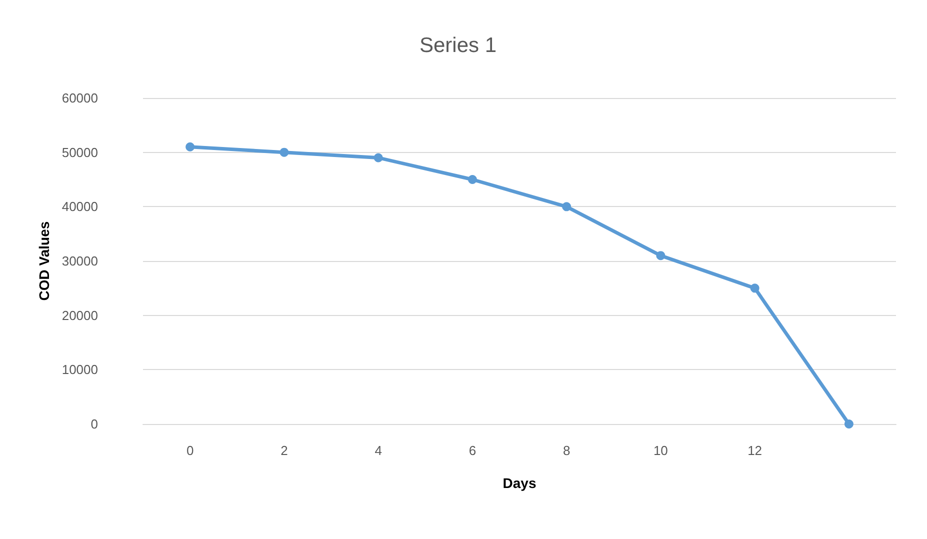 This screenshot has height=539, width=927. Describe the element at coordinates (80, 98) in the screenshot. I see `y-tick-label: 60000` at that location.